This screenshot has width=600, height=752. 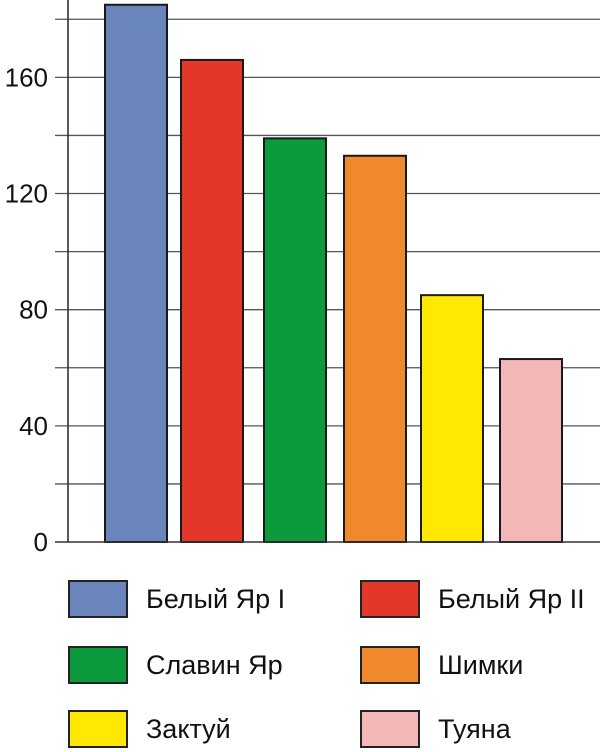 I want to click on y-tick-label: 80, so click(x=33, y=310).